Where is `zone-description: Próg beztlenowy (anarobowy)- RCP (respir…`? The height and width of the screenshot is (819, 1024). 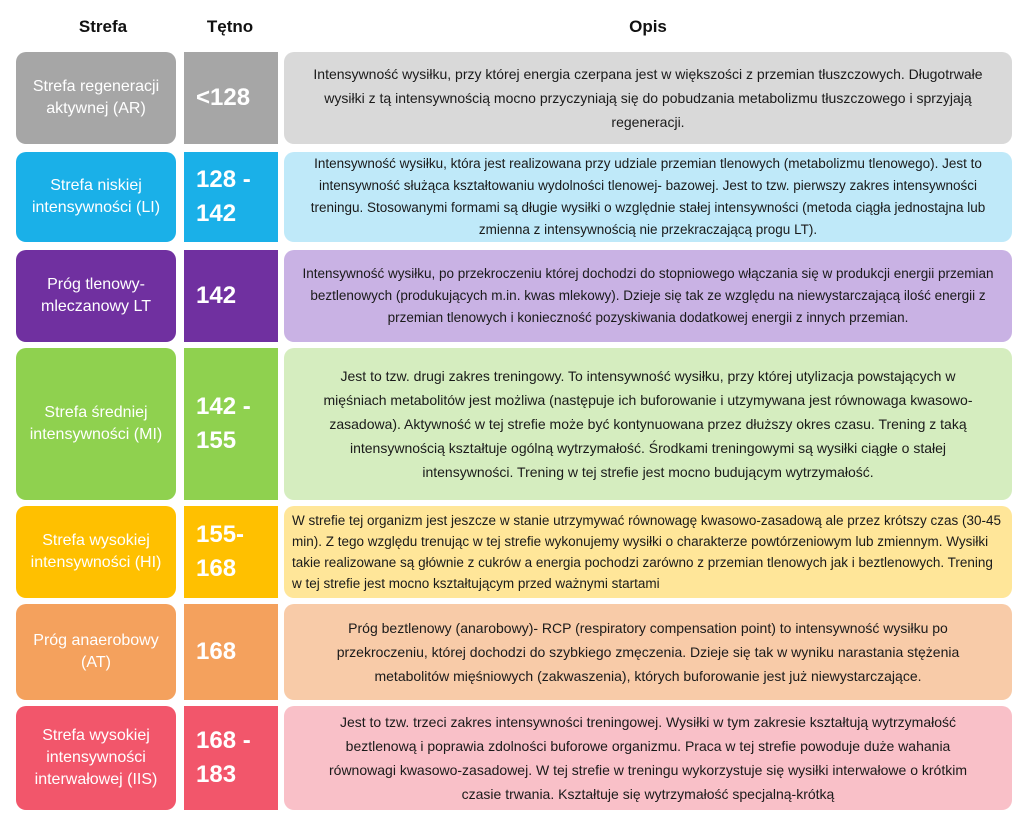 zone-description: Próg beztlenowy (anarobowy)- RCP (respir… is located at coordinates (648, 652).